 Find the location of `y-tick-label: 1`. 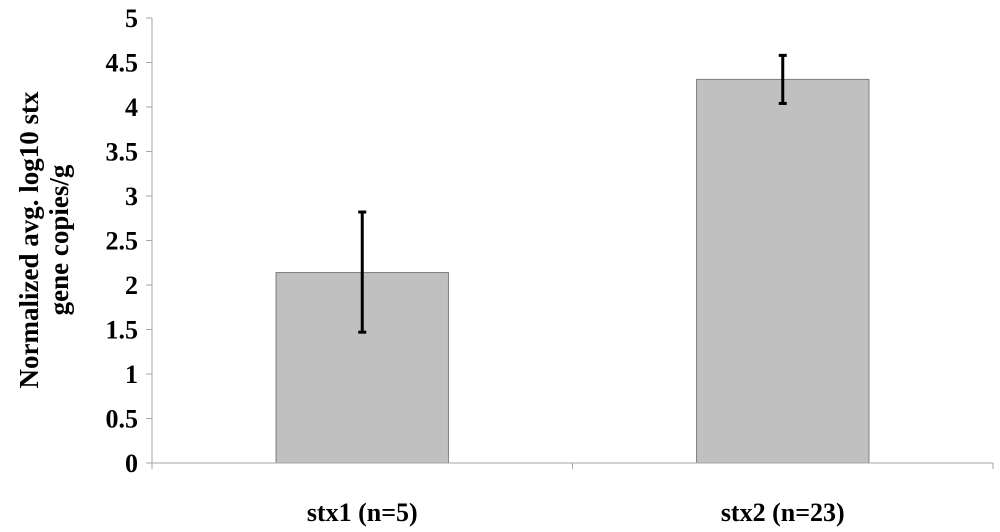

y-tick-label: 1 is located at coordinates (131, 374).